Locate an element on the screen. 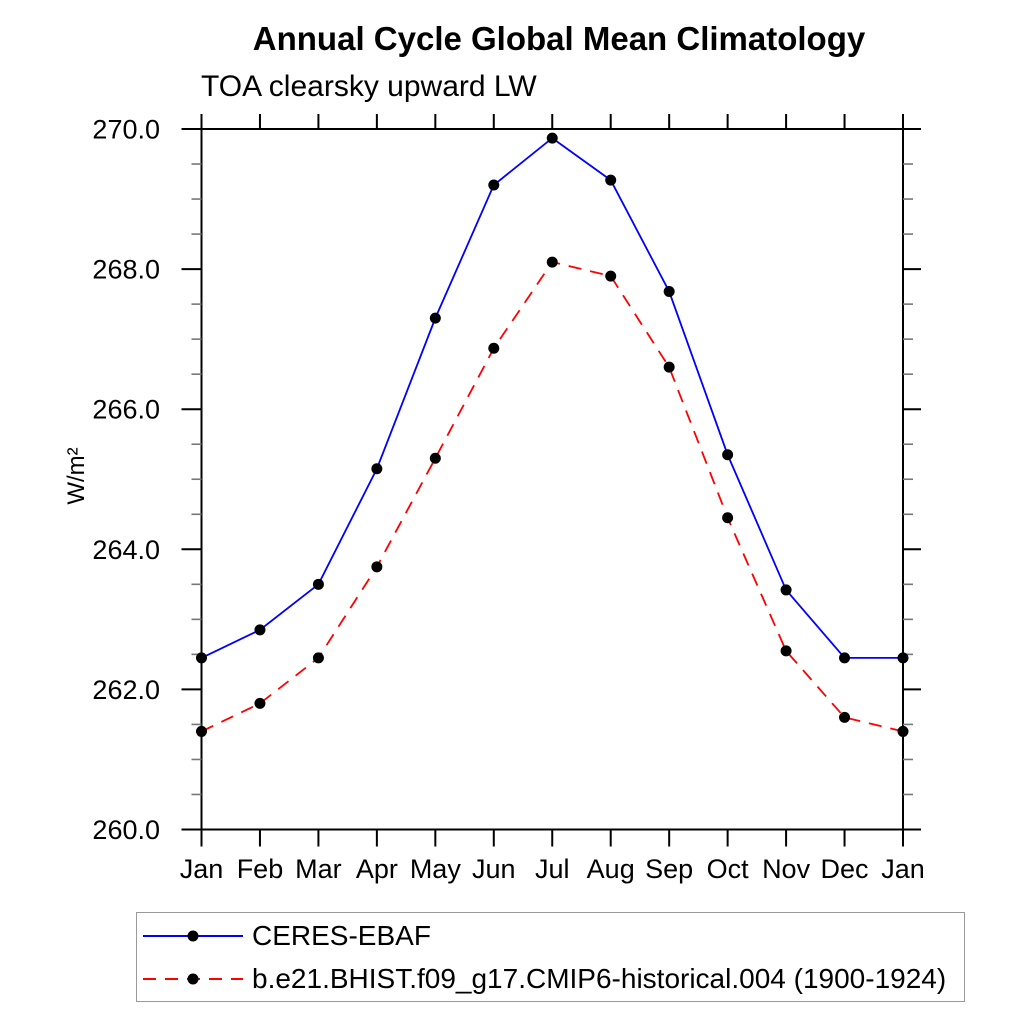 The height and width of the screenshot is (1024, 1024). chart-subtitle: TOA clearsky upward LW is located at coordinates (369, 86).